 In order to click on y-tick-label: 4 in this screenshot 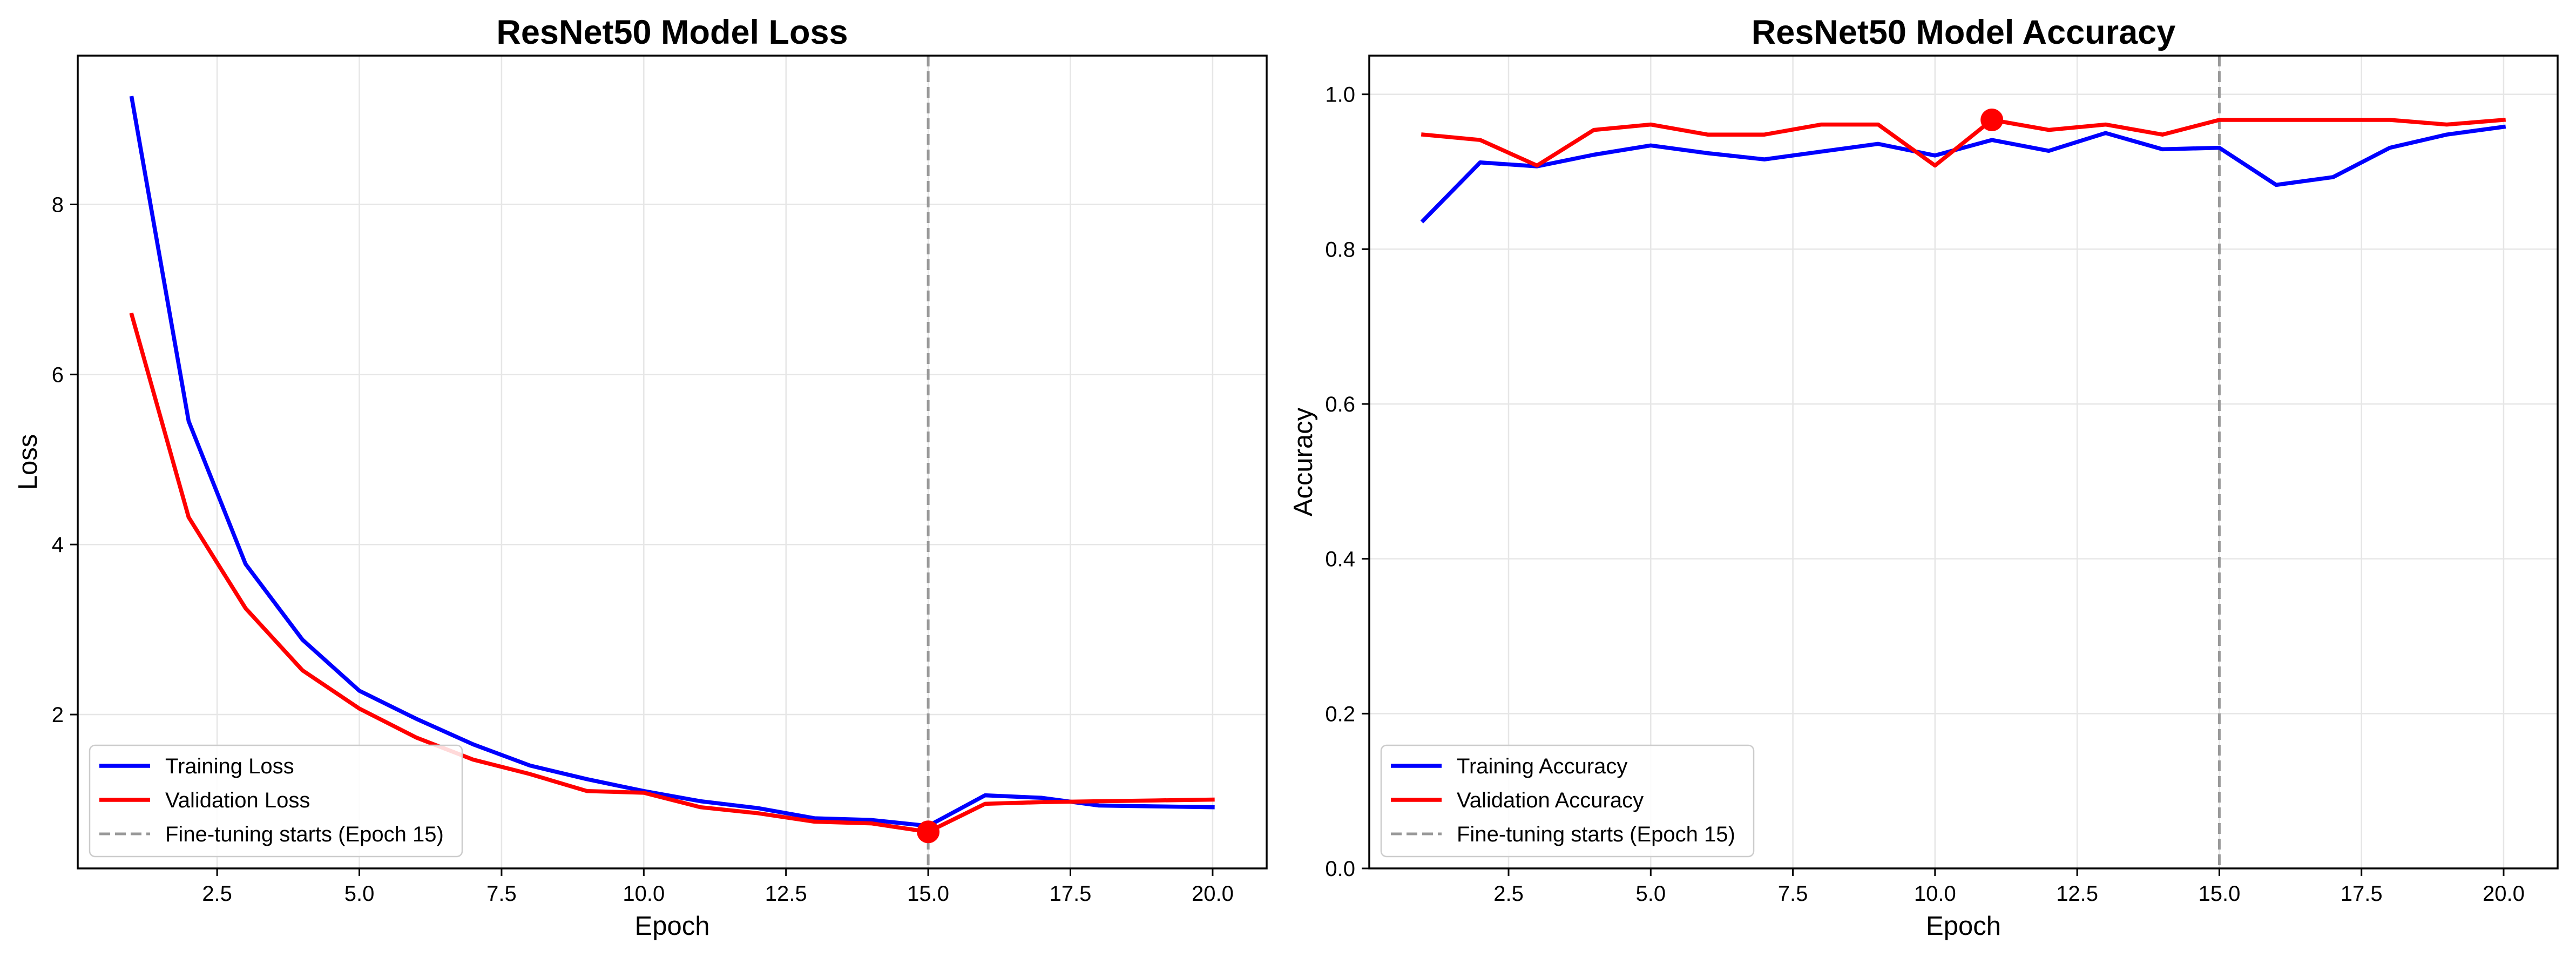, I will do `click(58, 545)`.